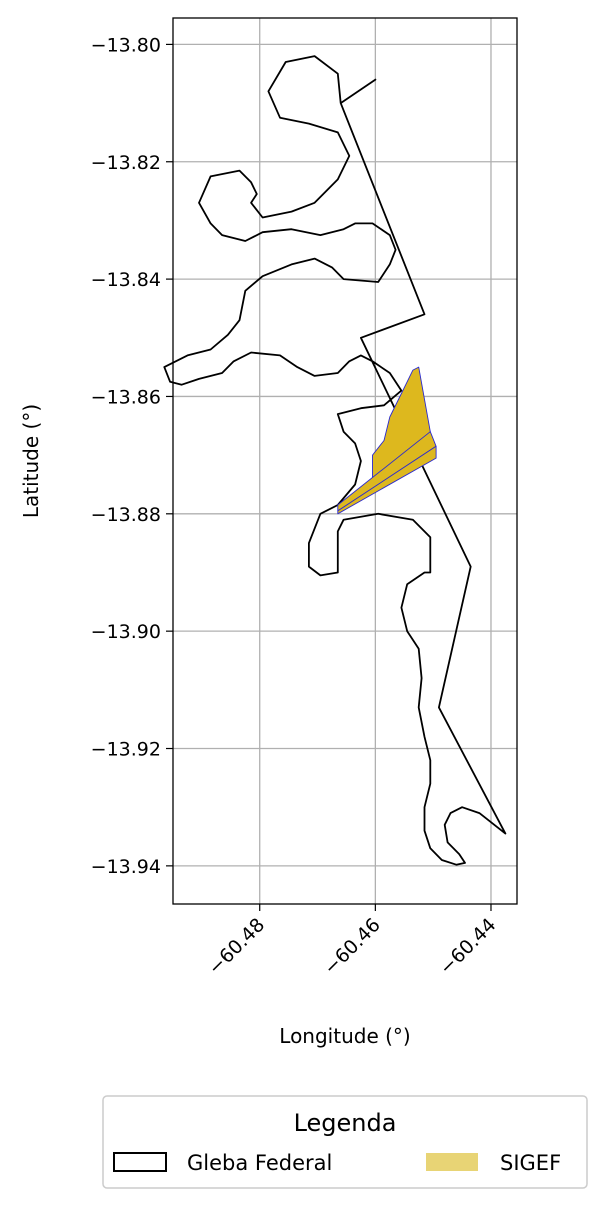 This screenshot has width=607, height=1207. What do you see at coordinates (352, 946) in the screenshot?
I see `x-tick-label: −60.46` at bounding box center [352, 946].